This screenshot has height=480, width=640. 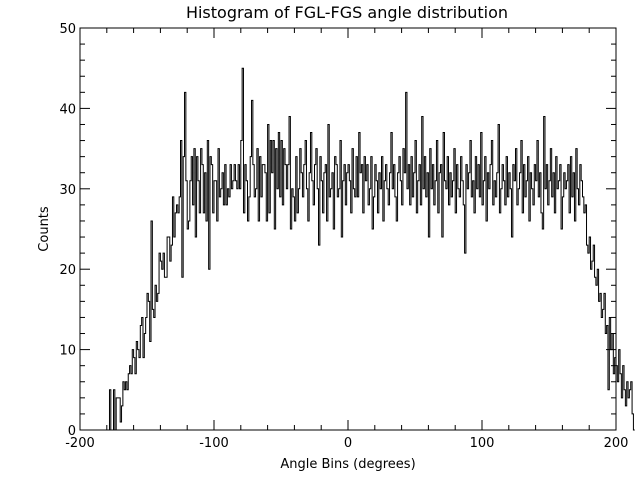 I want to click on x-axis-label: Angle Bins (degrees), so click(x=347, y=464).